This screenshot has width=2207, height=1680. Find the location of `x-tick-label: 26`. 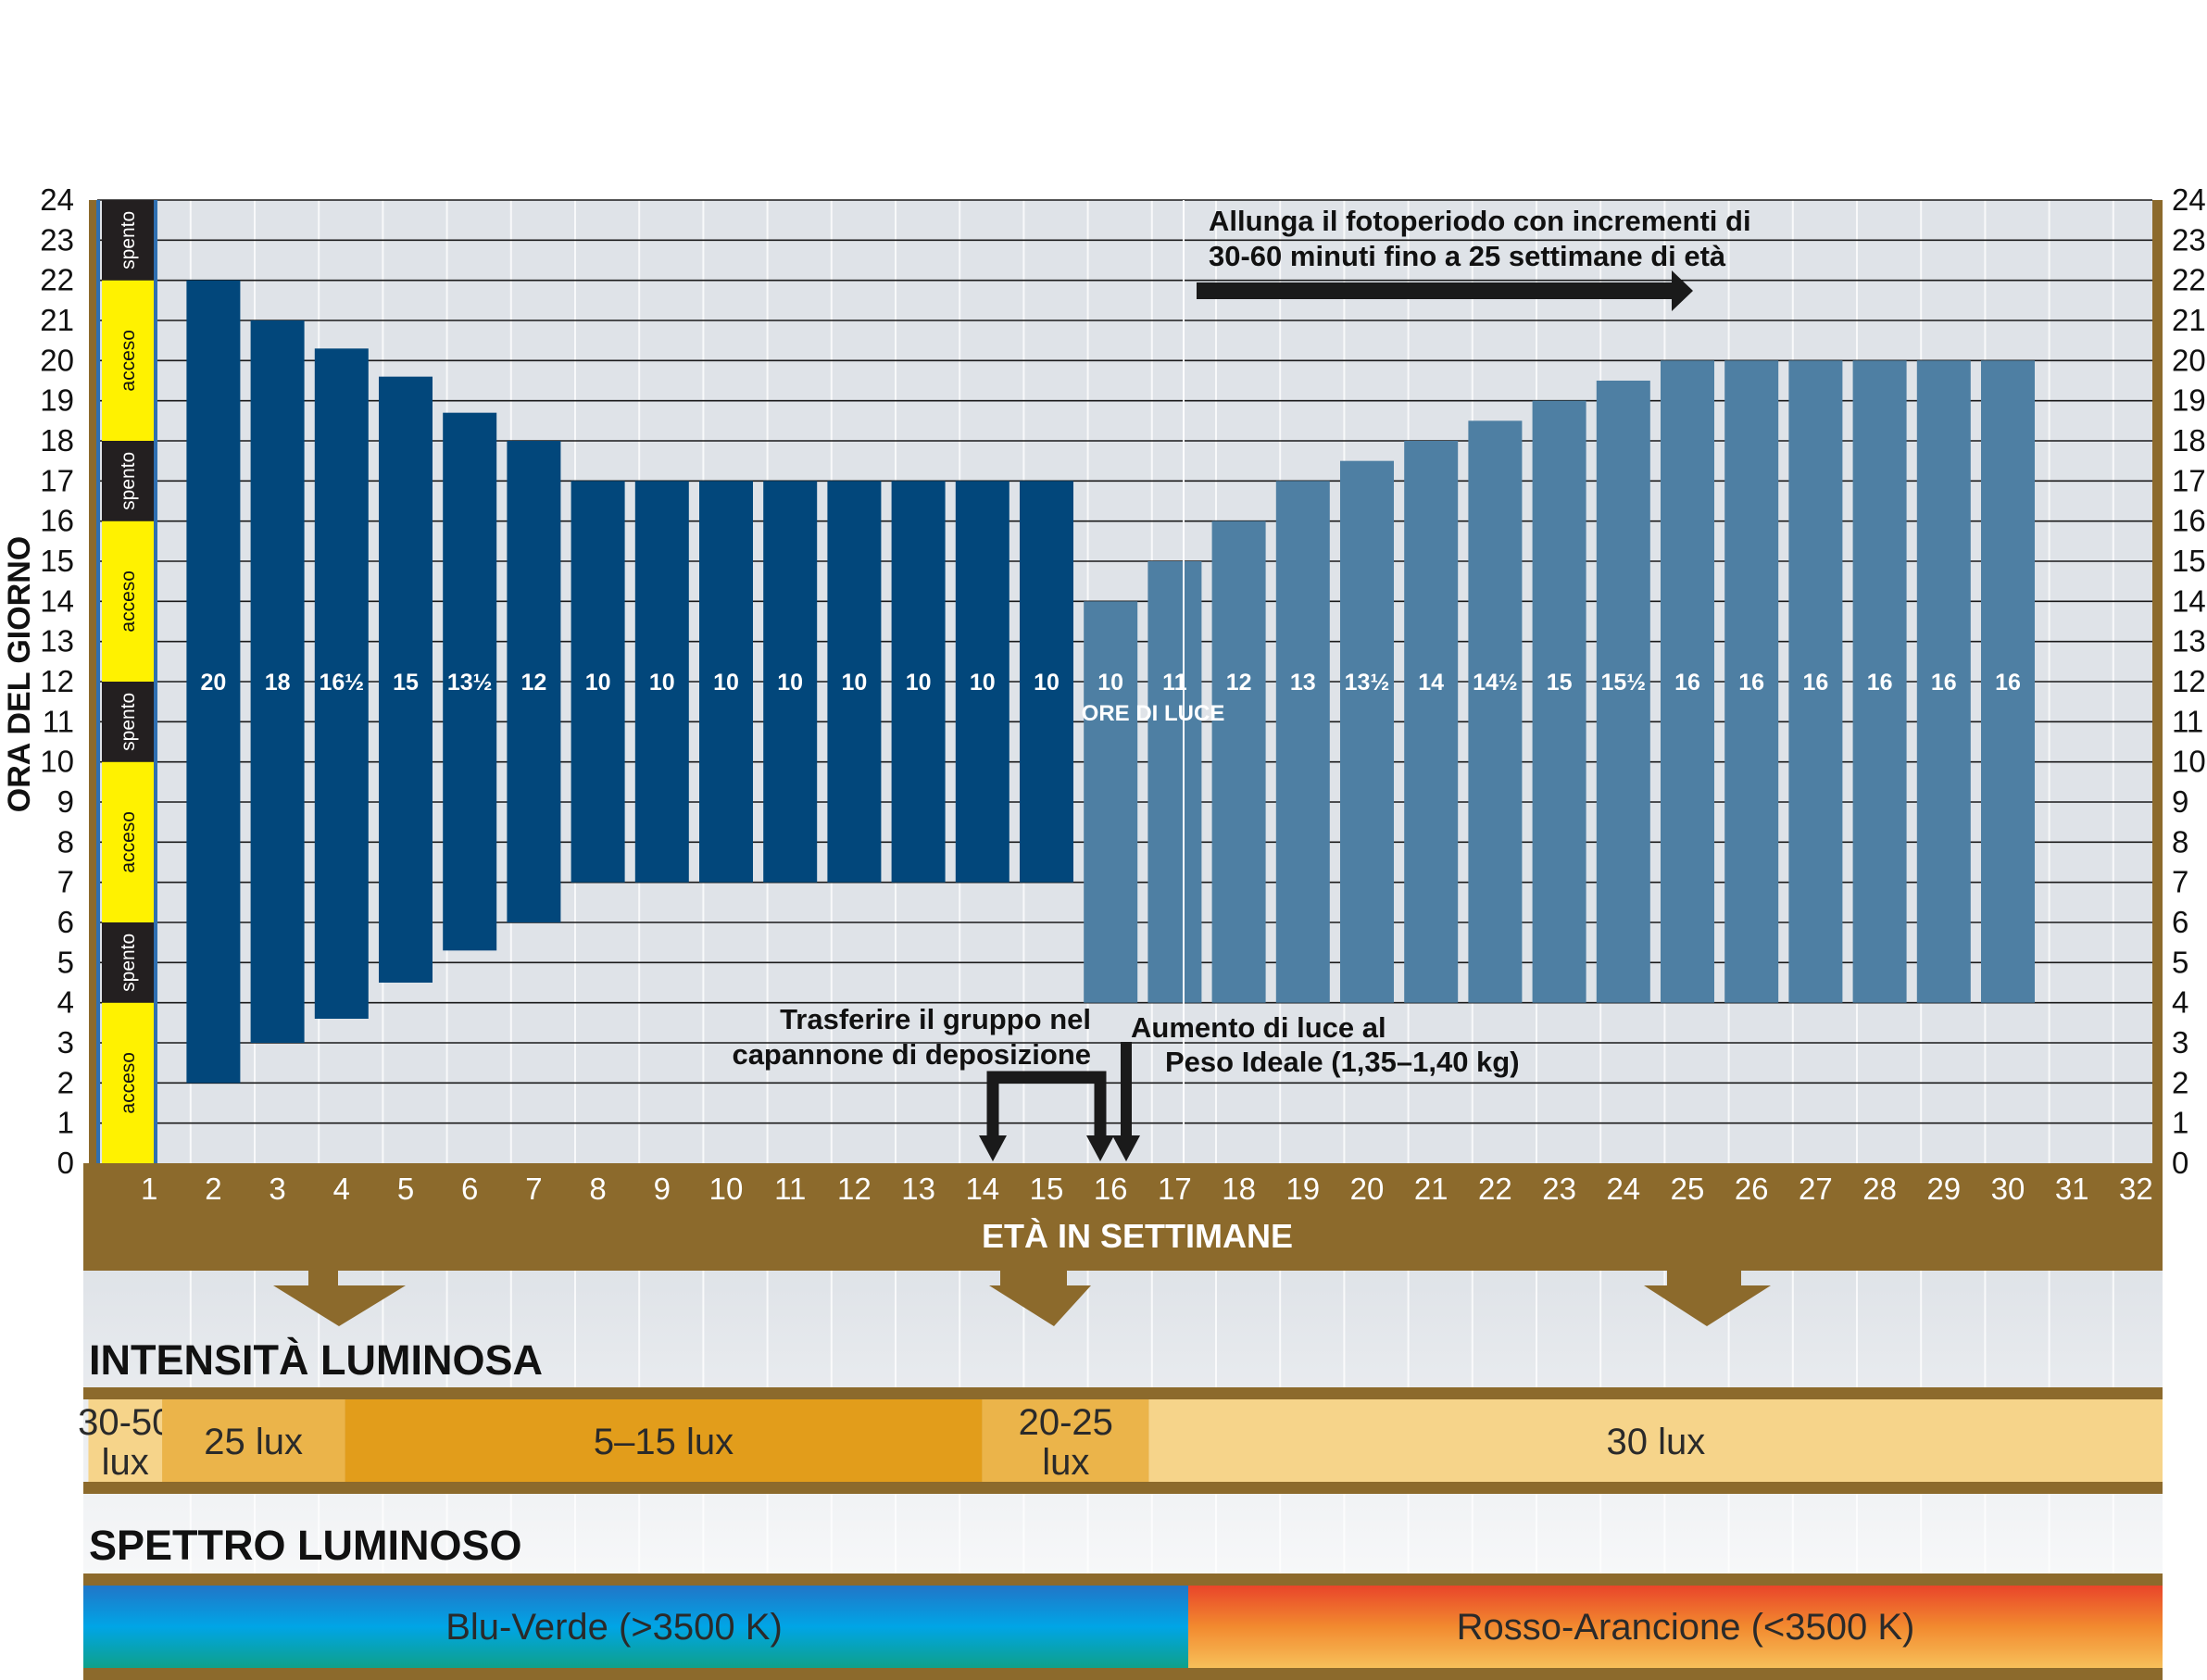

x-tick-label: 26 is located at coordinates (1752, 1189).